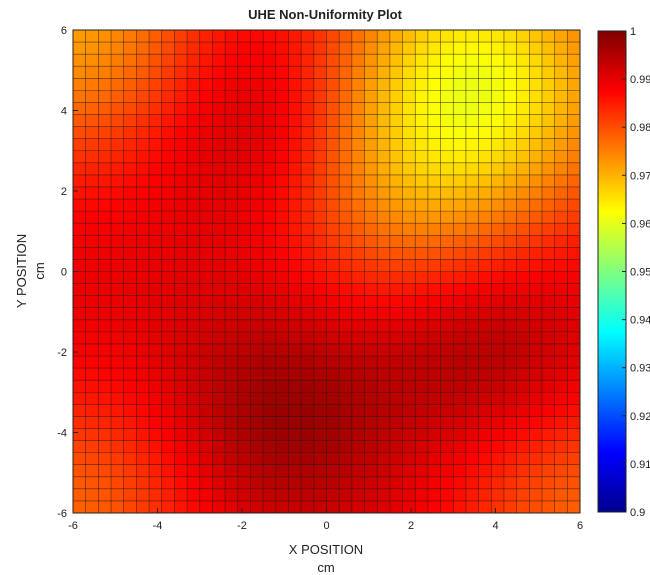 Image resolution: width=650 pixels, height=575 pixels. What do you see at coordinates (640, 273) in the screenshot?
I see `colorbar-tick-label: 0.95` at bounding box center [640, 273].